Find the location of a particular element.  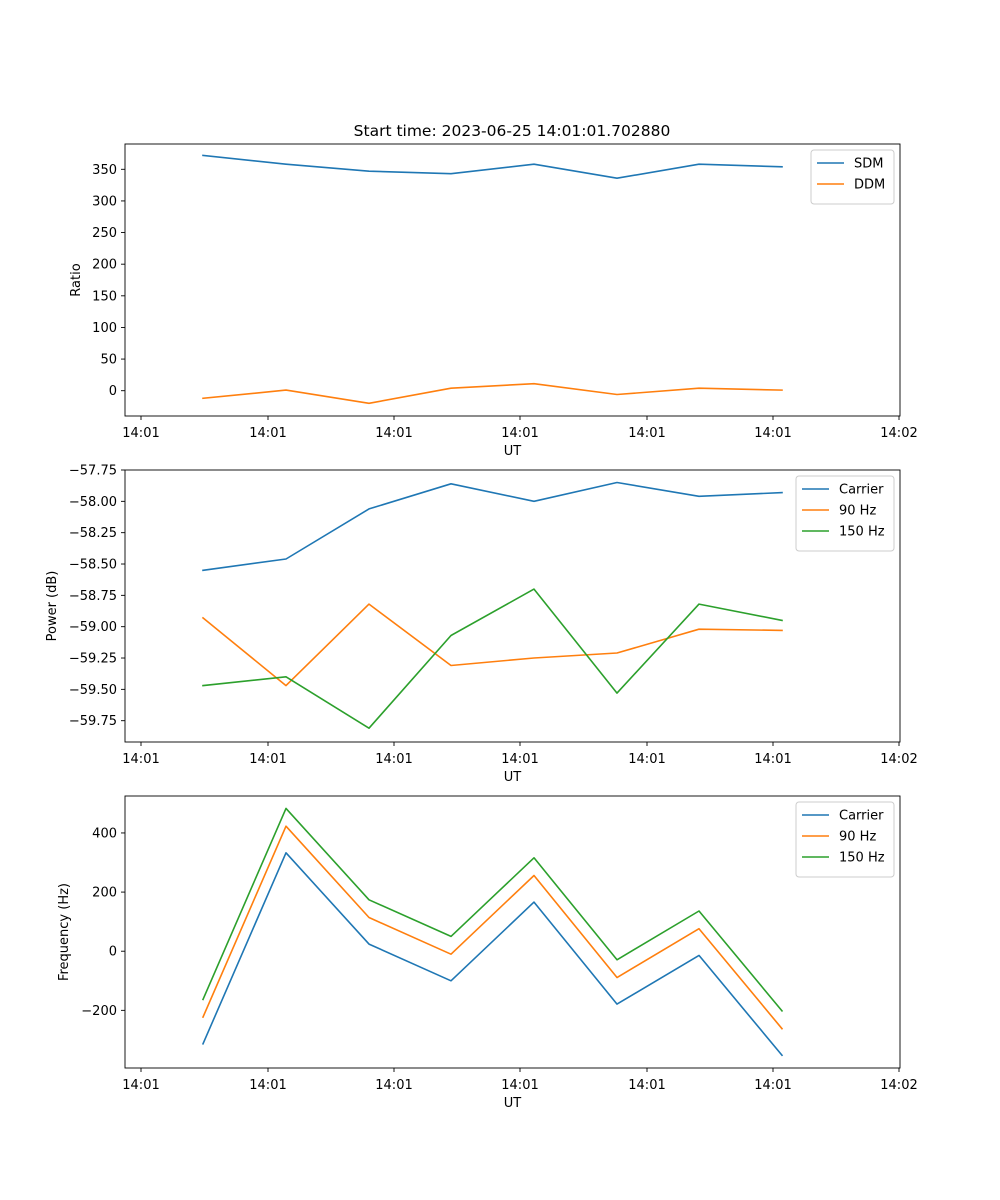

y-tick-label: 300 is located at coordinates (104, 201).